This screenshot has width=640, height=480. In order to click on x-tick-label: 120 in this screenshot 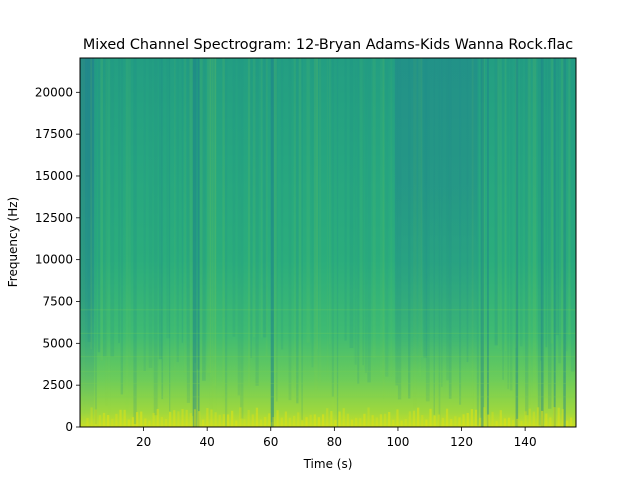, I will do `click(461, 442)`.